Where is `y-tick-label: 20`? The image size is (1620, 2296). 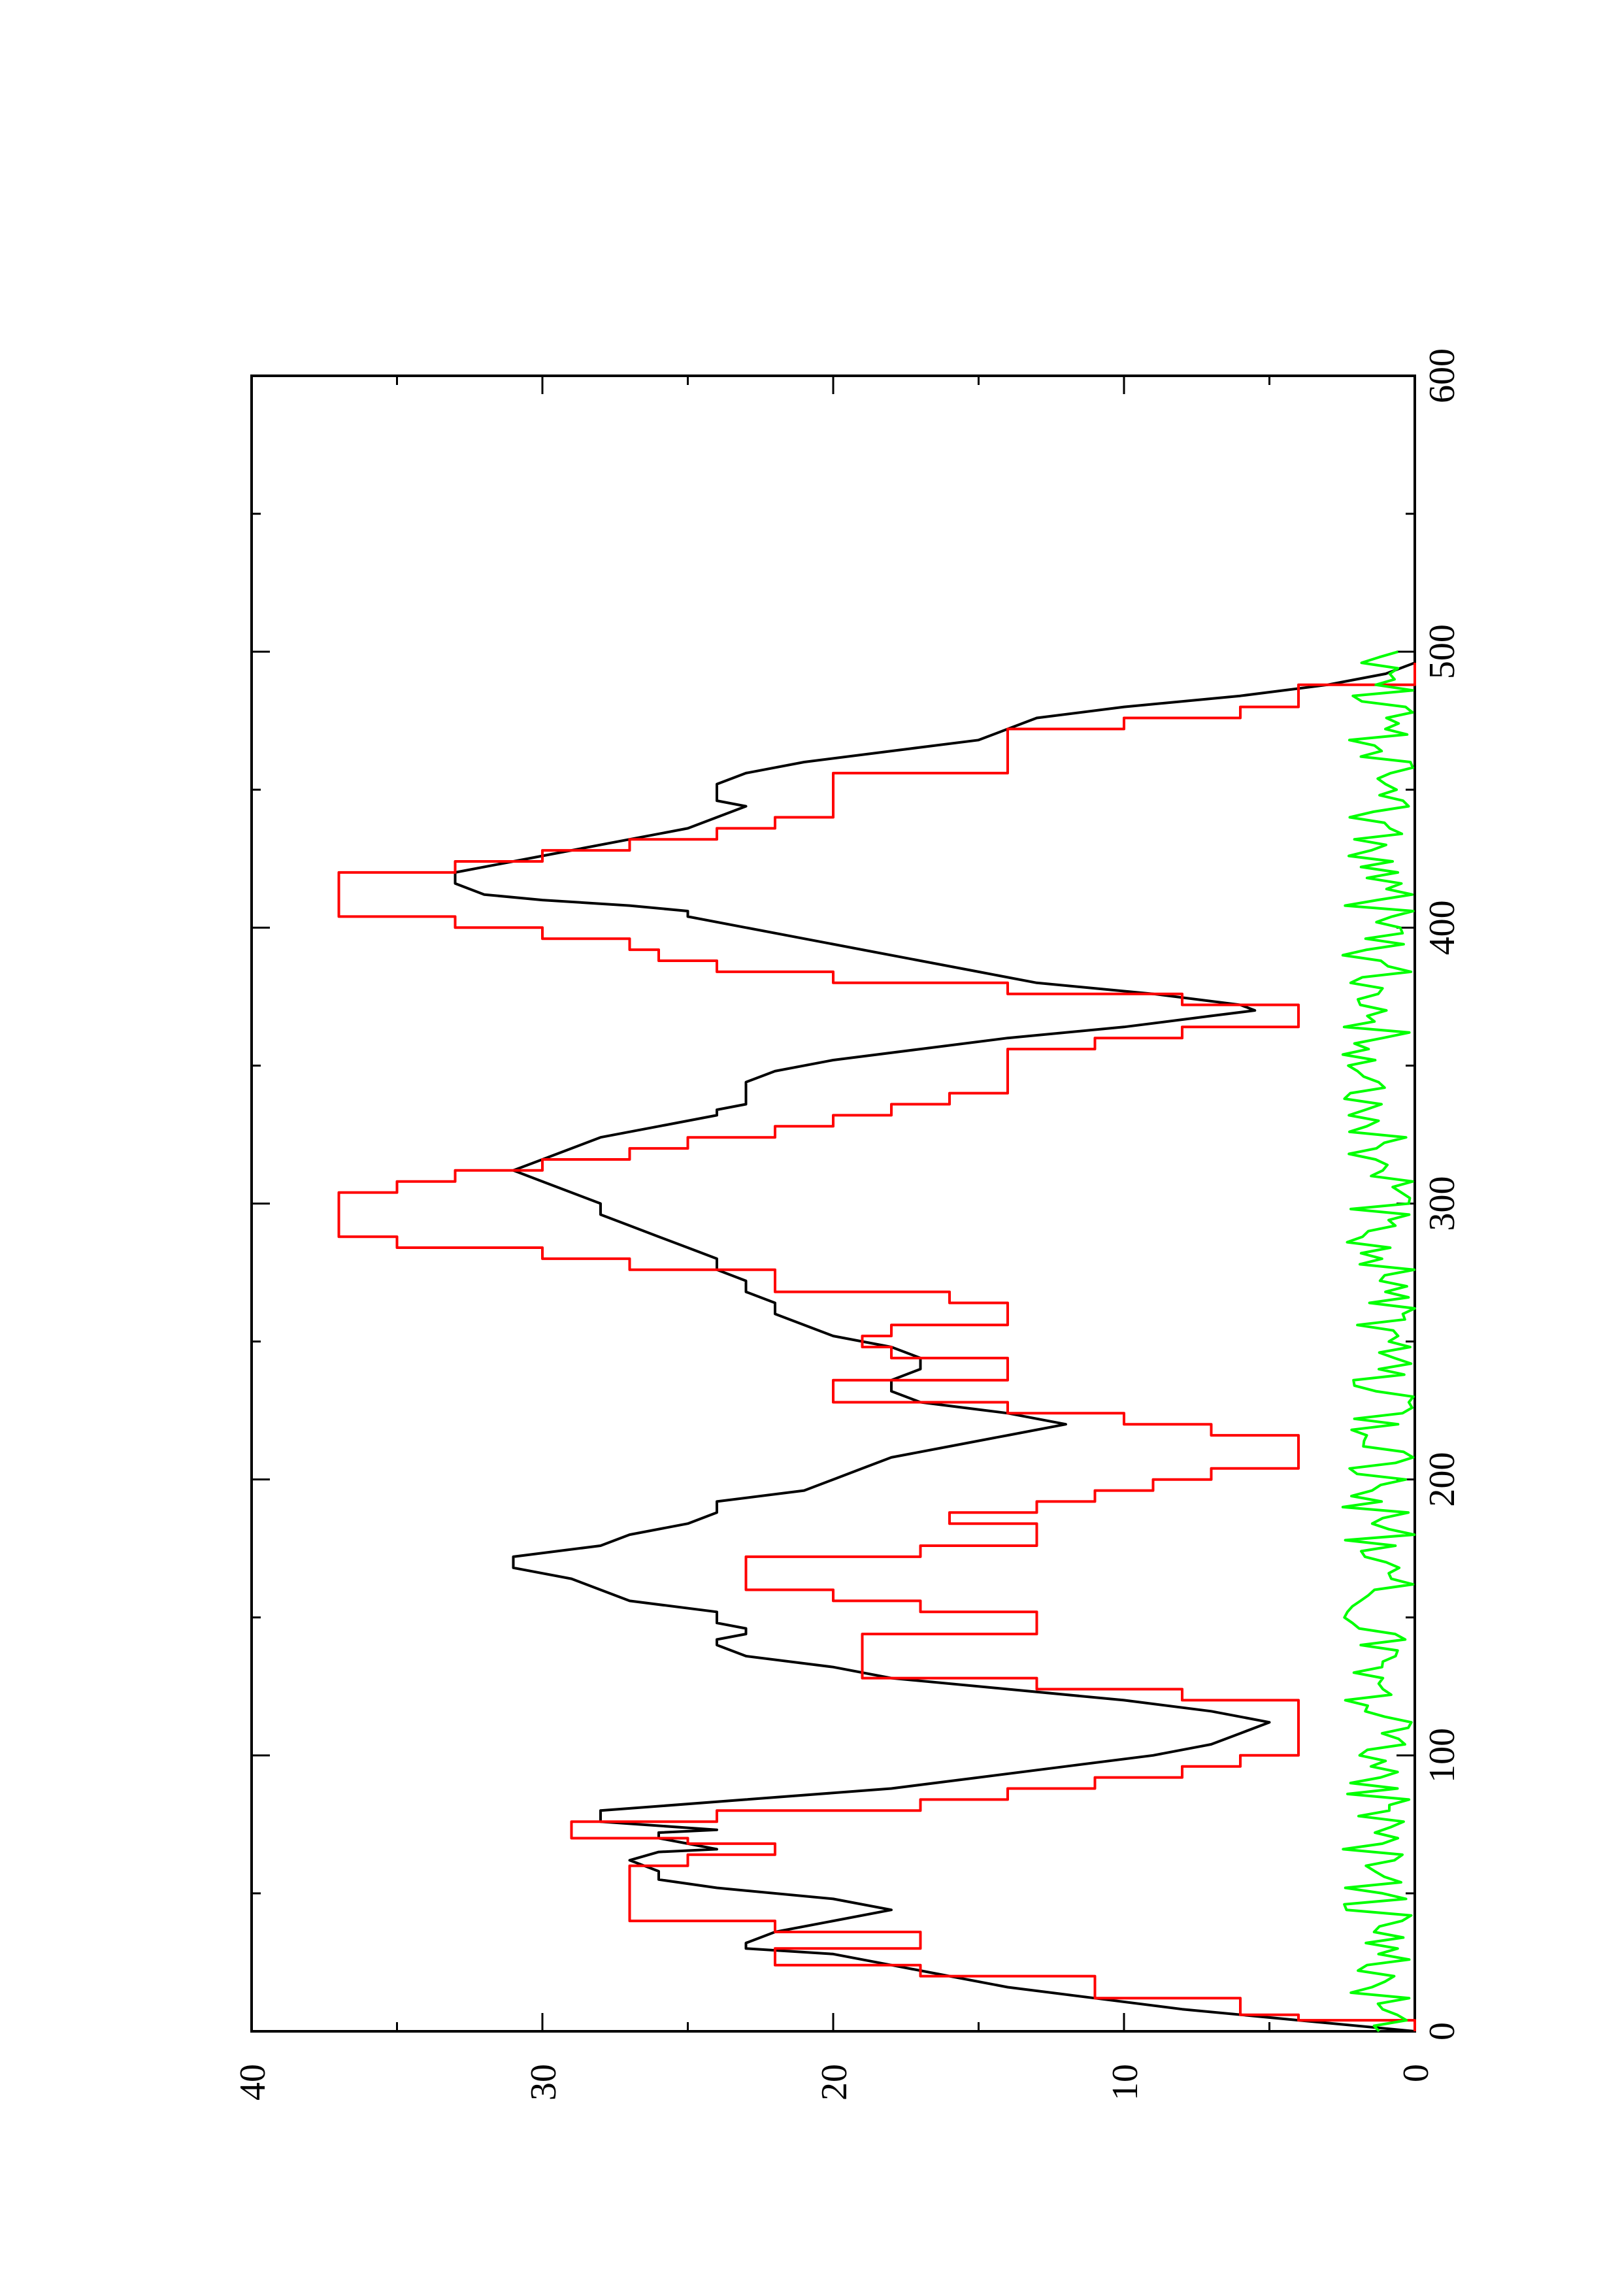 y-tick-label: 20 is located at coordinates (834, 2082).